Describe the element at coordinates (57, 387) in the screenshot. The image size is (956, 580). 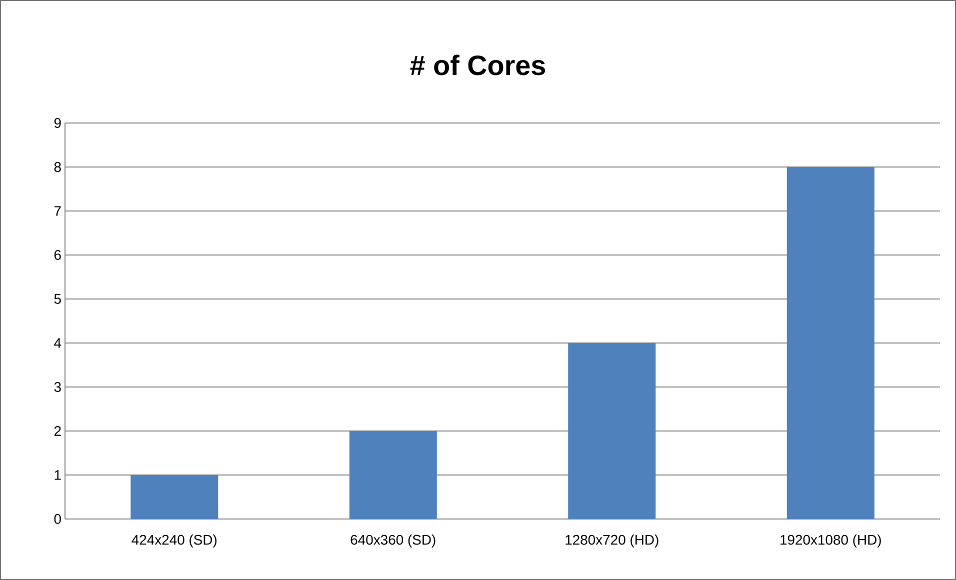
I see `y-tick-label: 3` at that location.